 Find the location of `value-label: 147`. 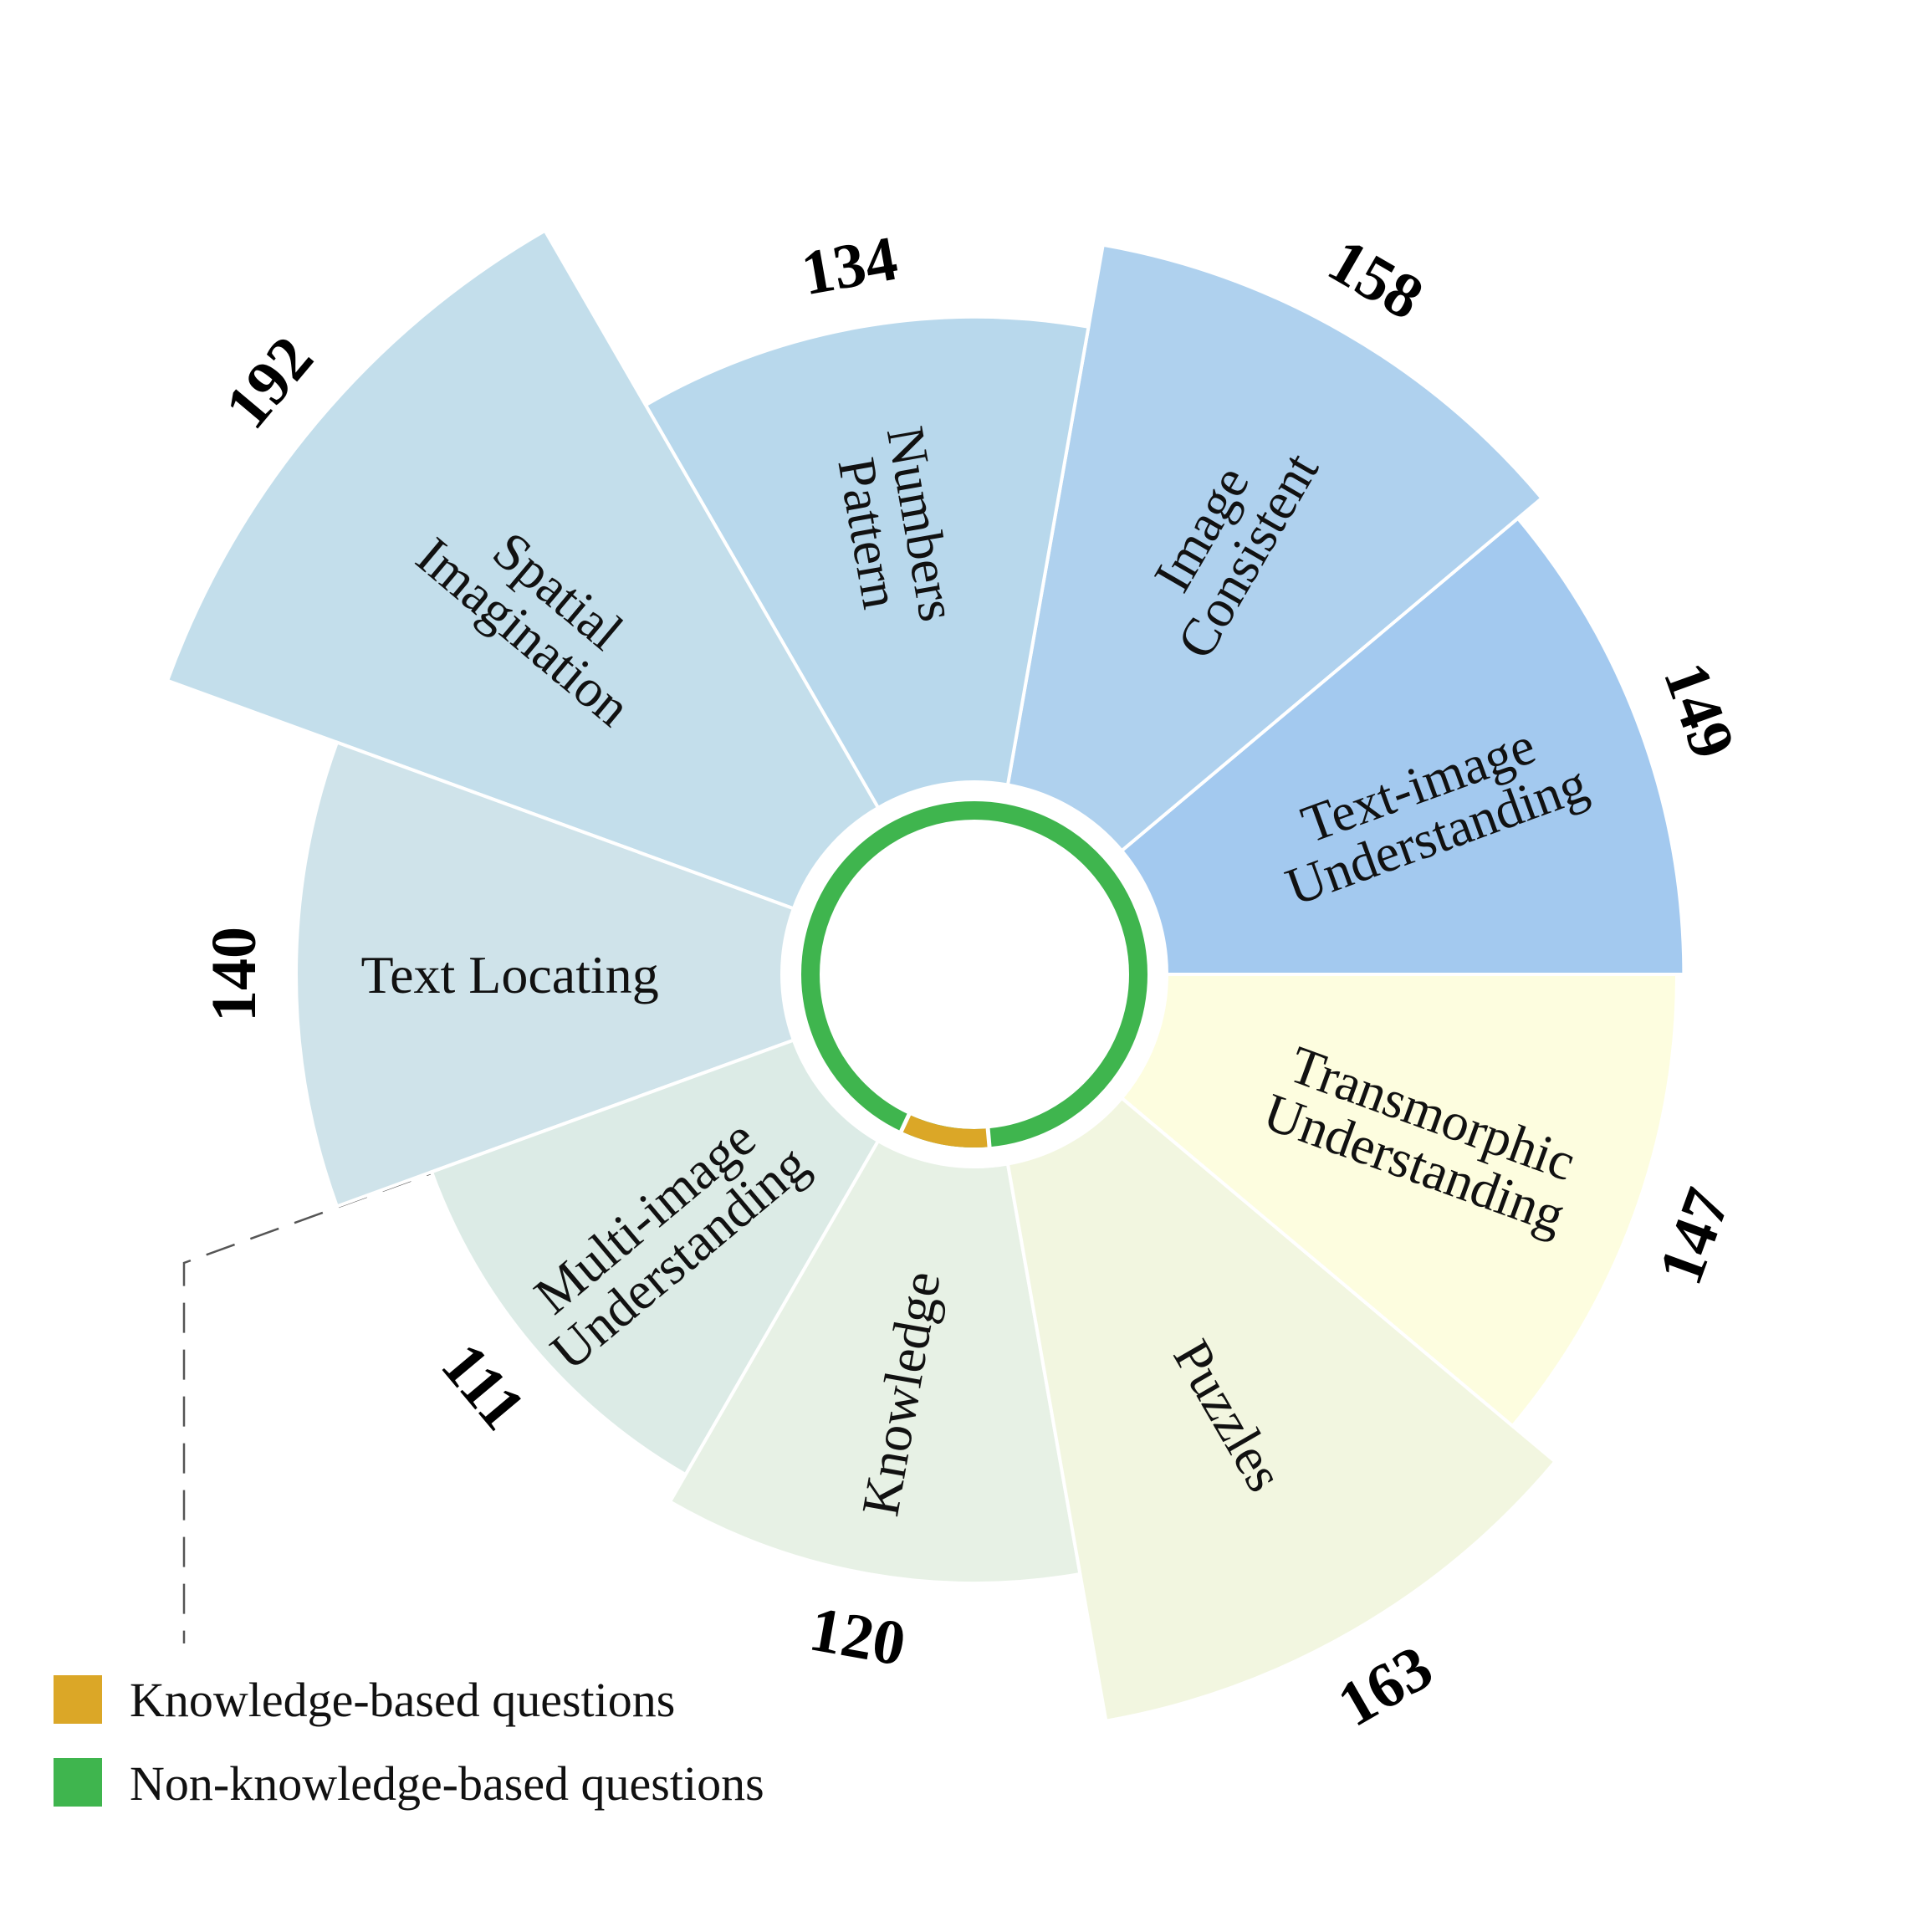

value-label: 147 is located at coordinates (1694, 1236).